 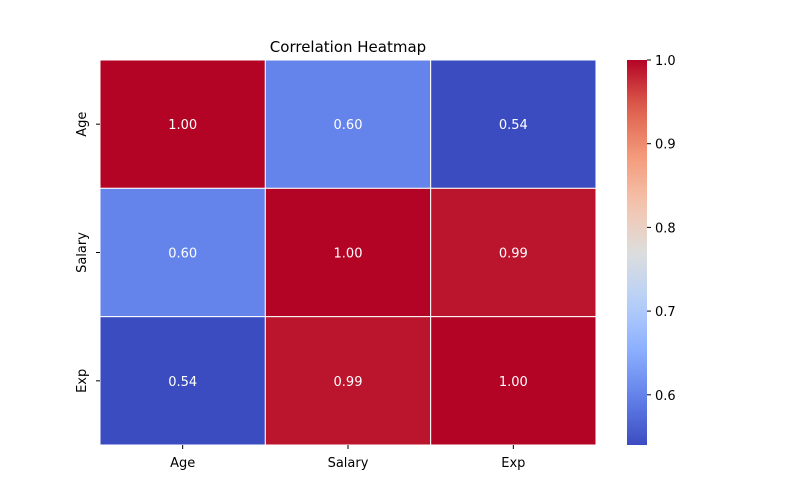 What do you see at coordinates (637, 252) in the screenshot?
I see `colorbar-gradient` at bounding box center [637, 252].